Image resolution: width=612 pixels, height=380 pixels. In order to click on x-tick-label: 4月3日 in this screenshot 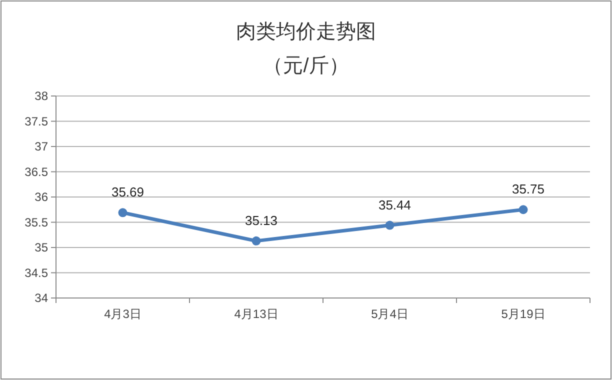, I will do `click(123, 314)`.